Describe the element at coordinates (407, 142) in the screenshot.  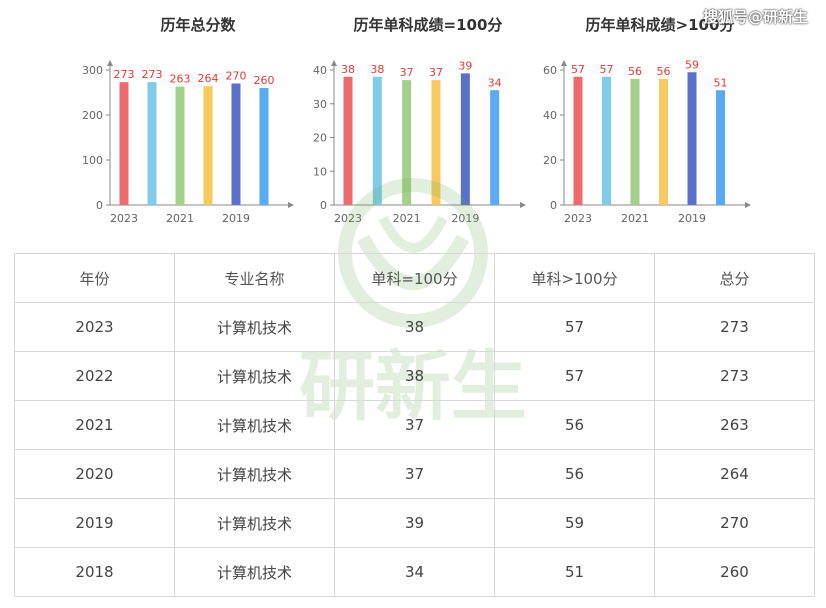
I see `bar-2021` at that location.